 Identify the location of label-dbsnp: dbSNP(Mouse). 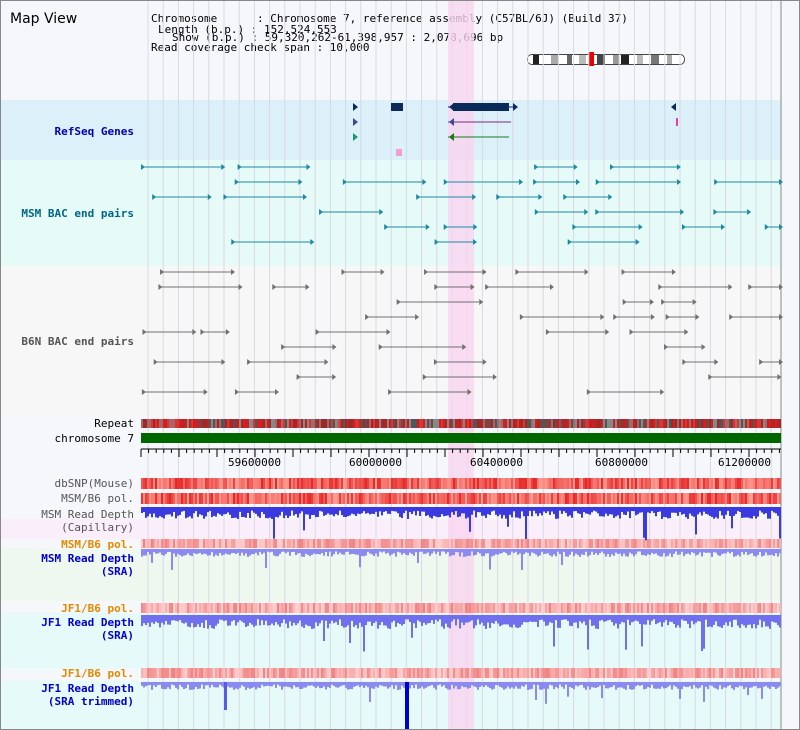
(94, 483).